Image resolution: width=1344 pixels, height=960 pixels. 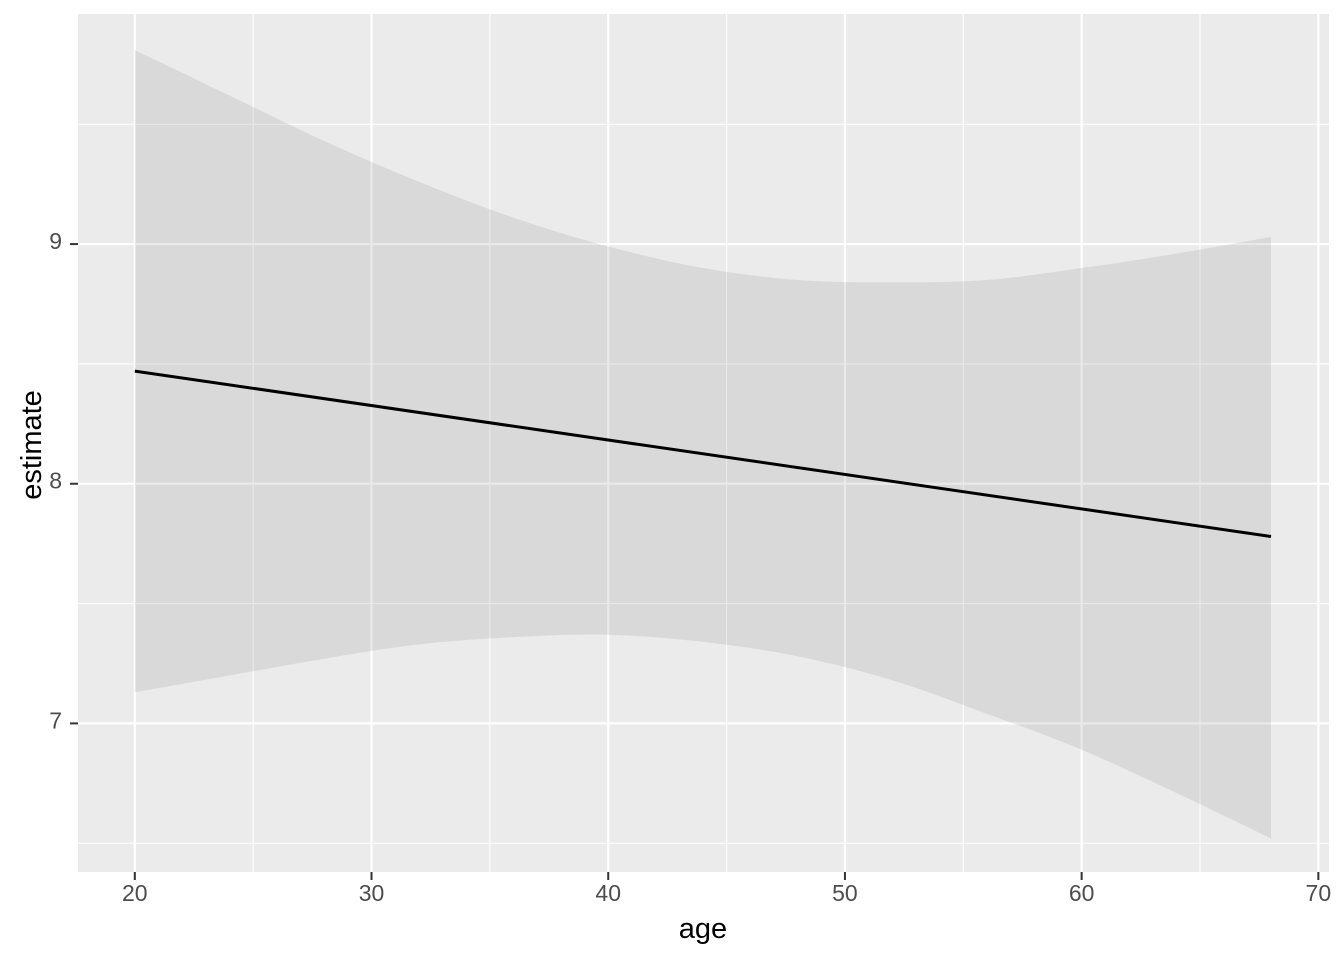 What do you see at coordinates (372, 893) in the screenshot?
I see `x-axis-tick-label: 30` at bounding box center [372, 893].